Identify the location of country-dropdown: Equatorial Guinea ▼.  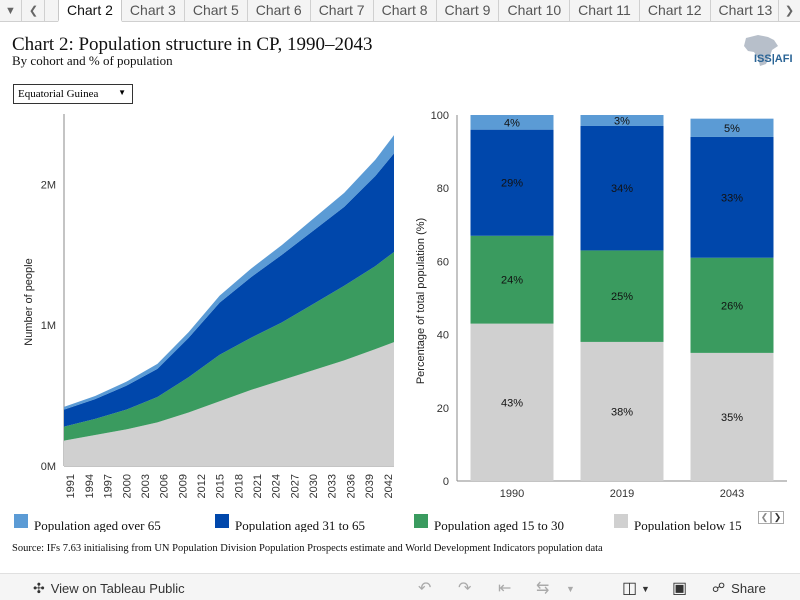
(73, 94).